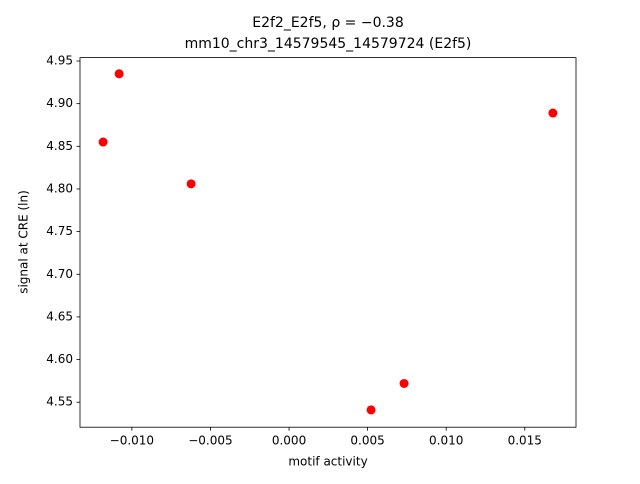  What do you see at coordinates (59, 274) in the screenshot?
I see `y-tick-label: 4.70` at bounding box center [59, 274].